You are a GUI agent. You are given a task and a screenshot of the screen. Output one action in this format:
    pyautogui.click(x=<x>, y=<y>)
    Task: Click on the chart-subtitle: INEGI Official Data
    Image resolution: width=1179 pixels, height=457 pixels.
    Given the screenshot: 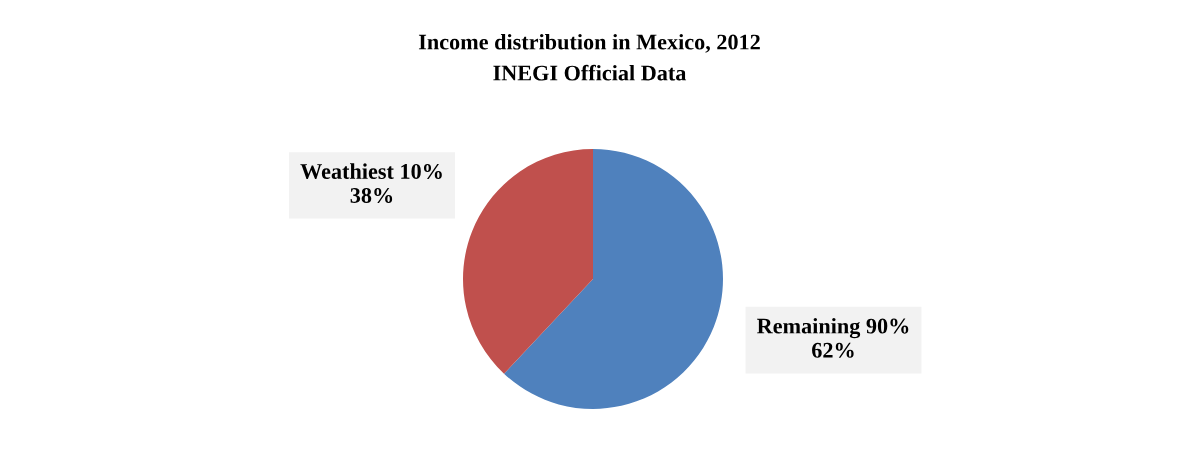 What is the action you would take?
    pyautogui.click(x=590, y=72)
    